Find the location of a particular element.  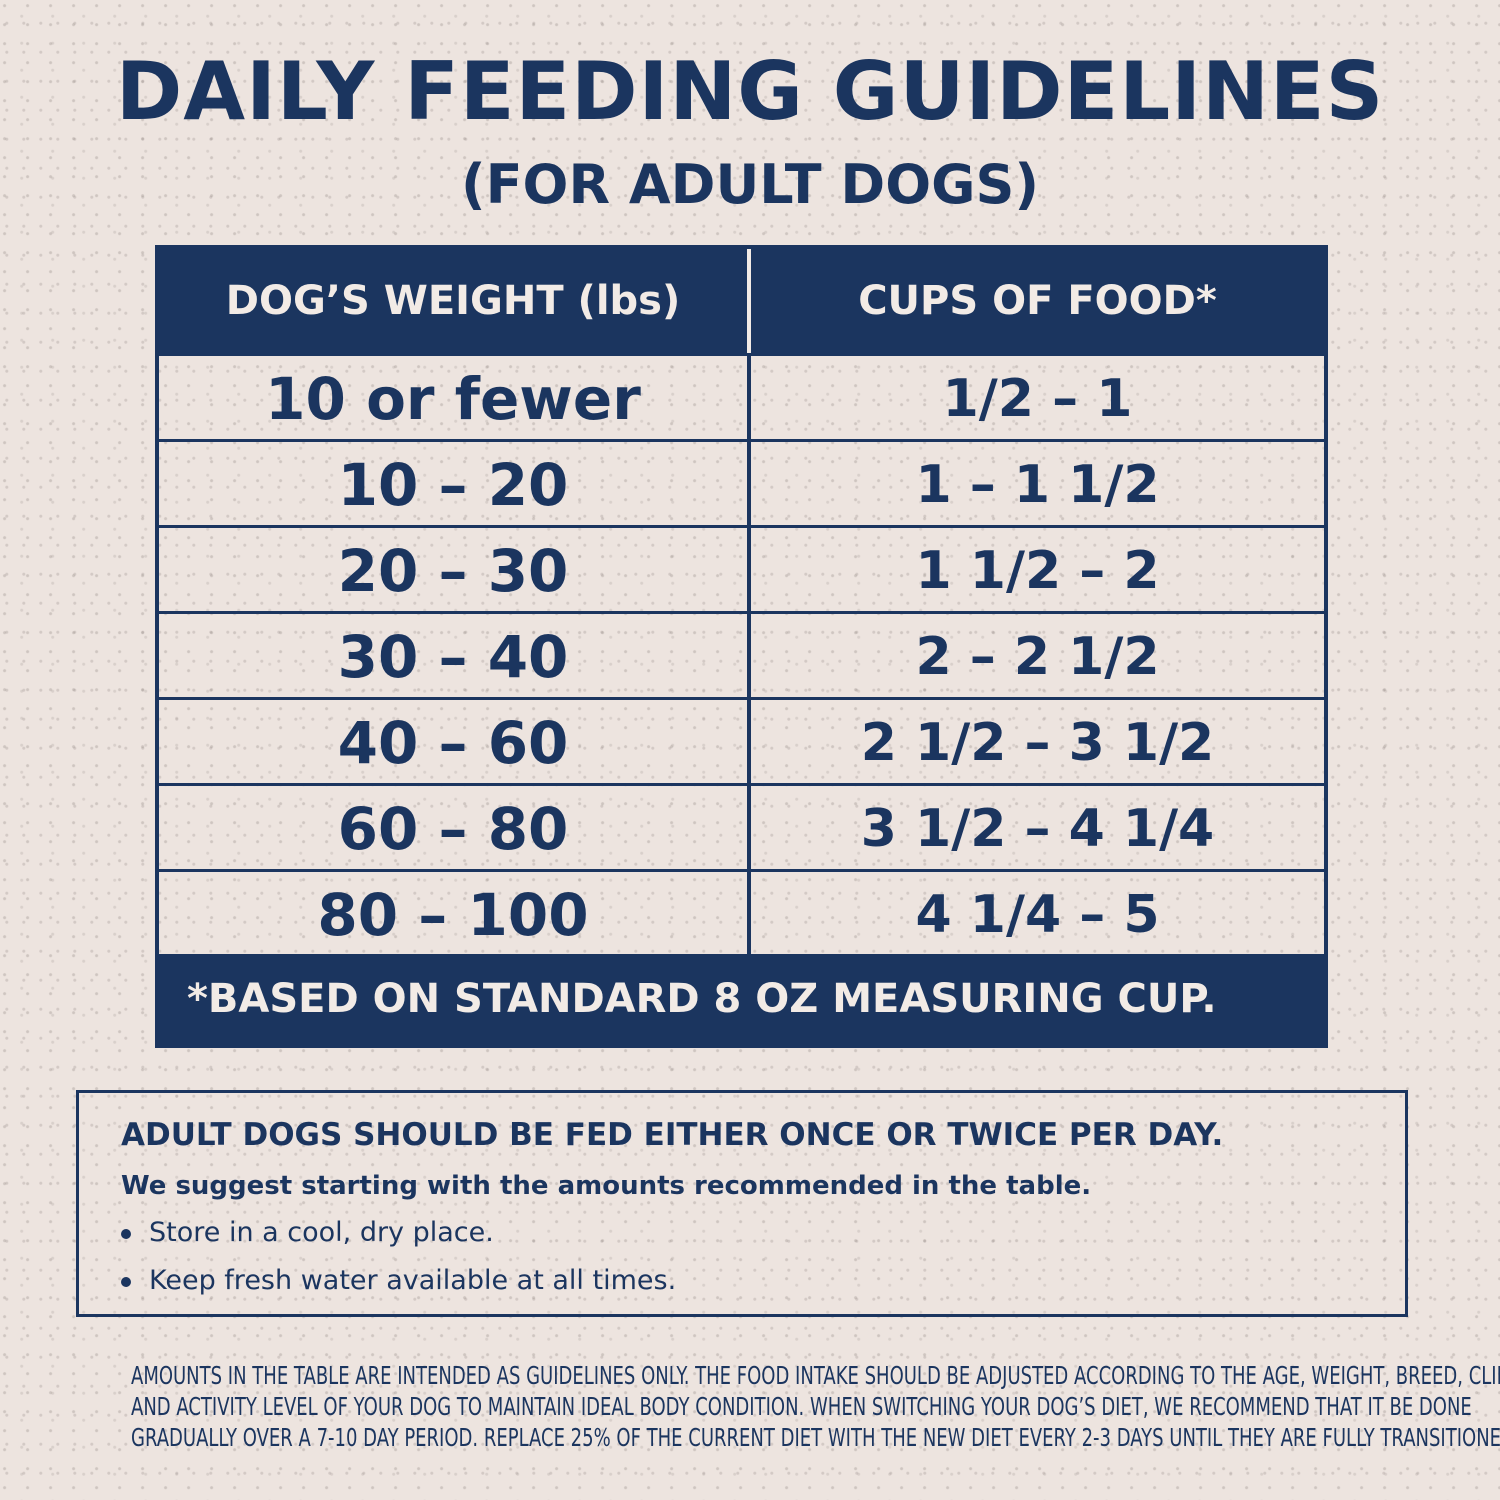

weight-cell: 60 – 80 is located at coordinates (453, 829).